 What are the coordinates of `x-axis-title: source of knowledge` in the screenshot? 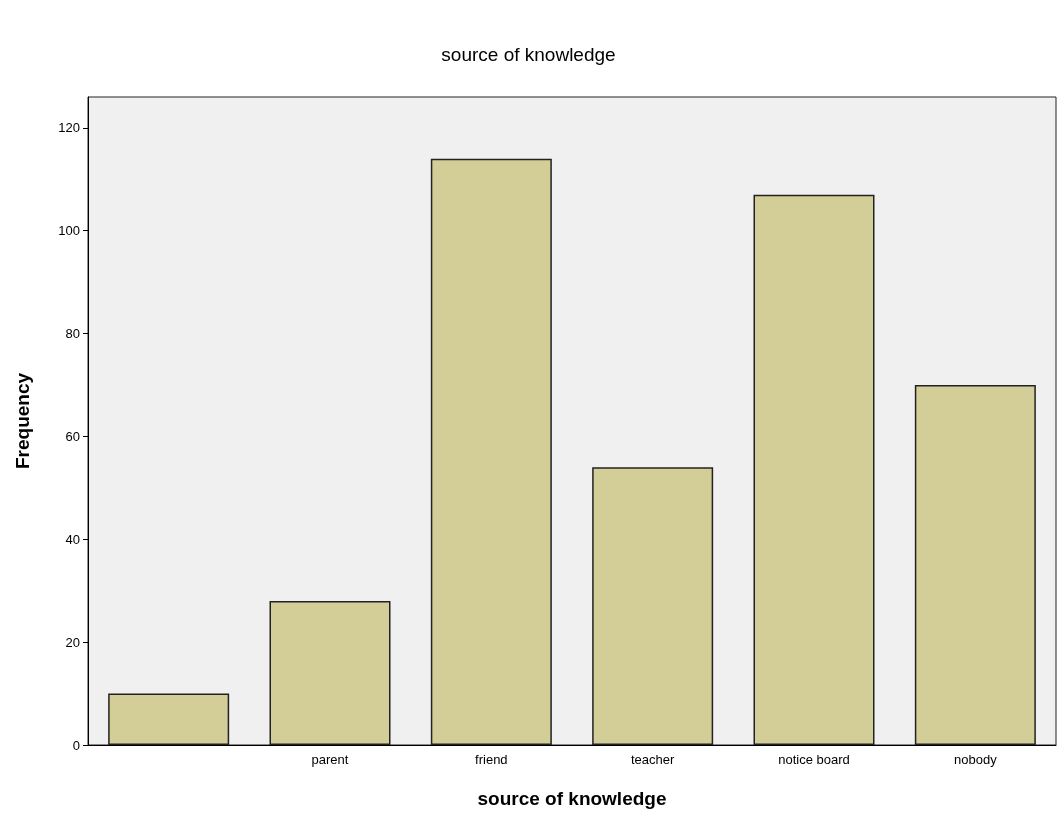 It's located at (572, 798).